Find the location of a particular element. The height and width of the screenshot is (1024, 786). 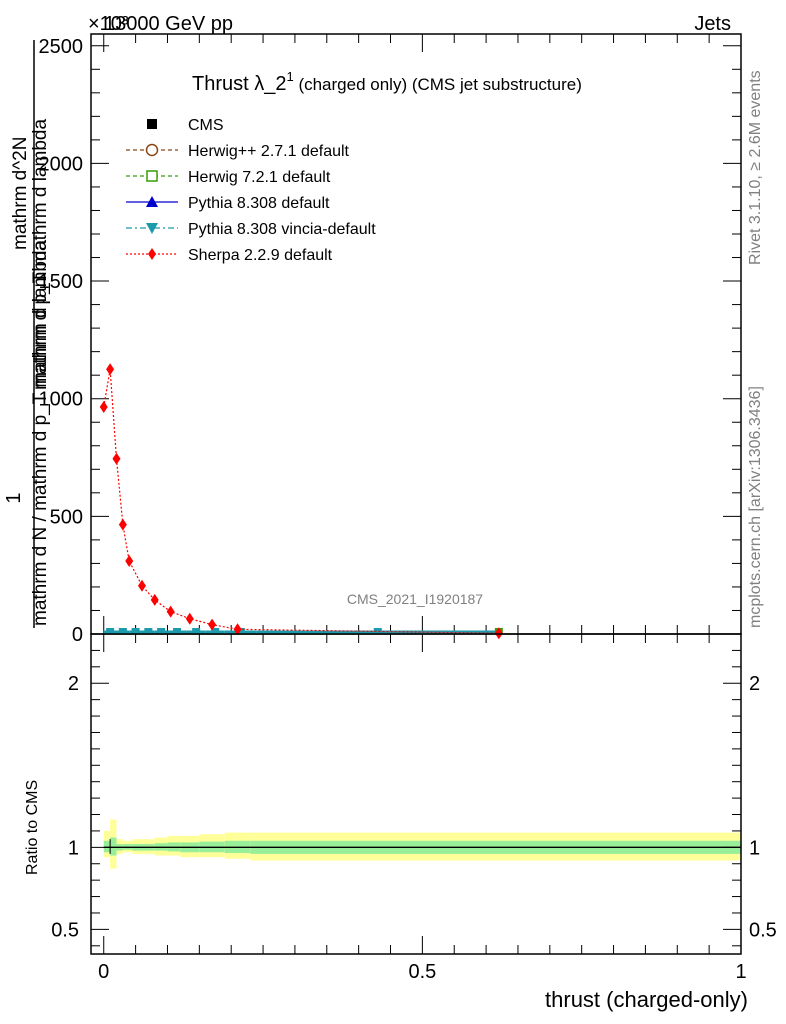

ratio-y-tick-label: 1 is located at coordinates (73, 848).